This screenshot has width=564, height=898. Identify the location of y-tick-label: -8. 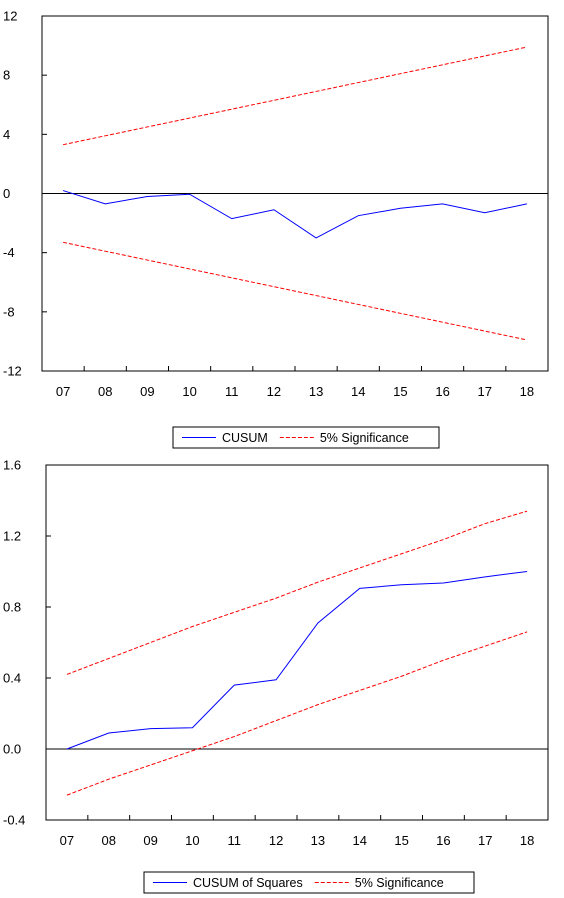
(9, 311).